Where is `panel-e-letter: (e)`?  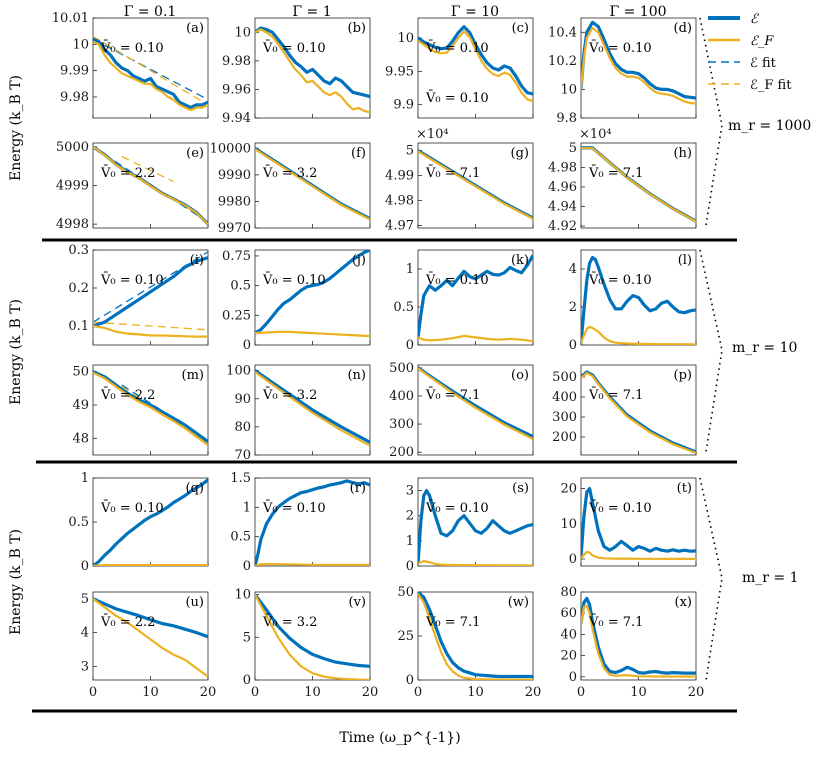 panel-e-letter: (e) is located at coordinates (195, 153).